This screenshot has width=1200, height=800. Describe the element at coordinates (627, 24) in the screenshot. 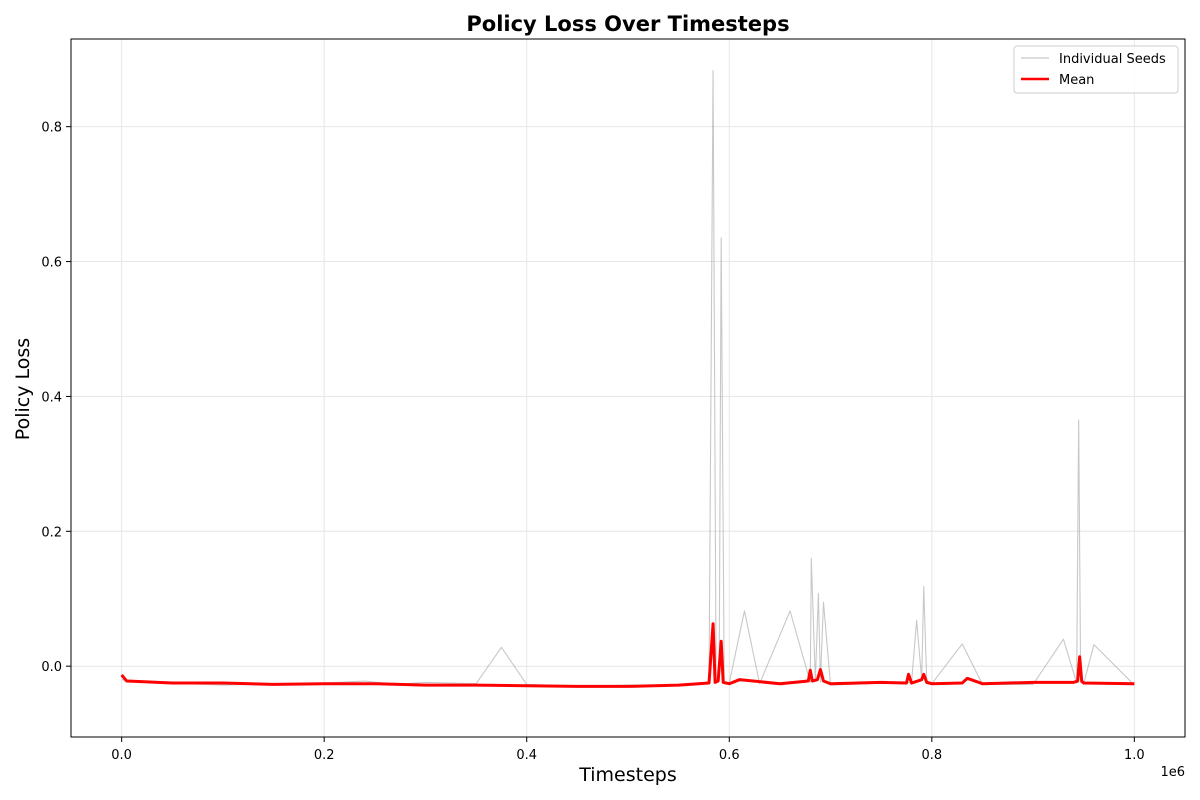

I see `chart-title: Policy Loss Over Timesteps` at that location.